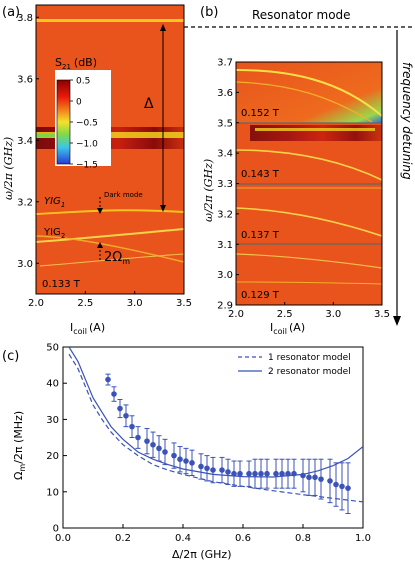 The width and height of the screenshot is (415, 565). Describe the element at coordinates (209, 12) in the screenshot. I see `panel-label-b: (b)` at that location.